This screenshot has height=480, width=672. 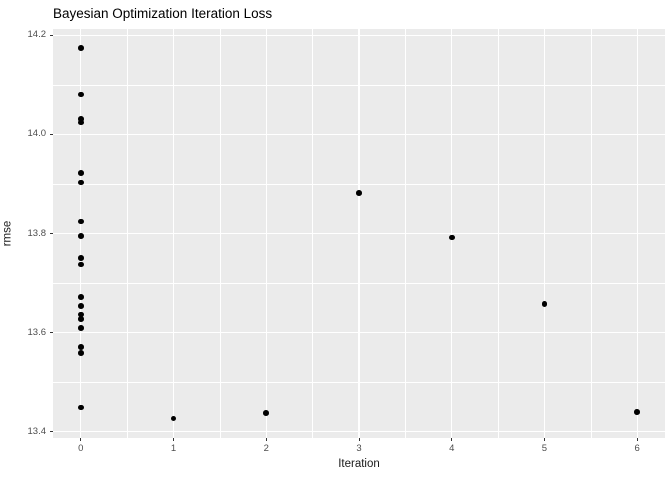 I want to click on x-tick-label: 1, so click(x=173, y=448).